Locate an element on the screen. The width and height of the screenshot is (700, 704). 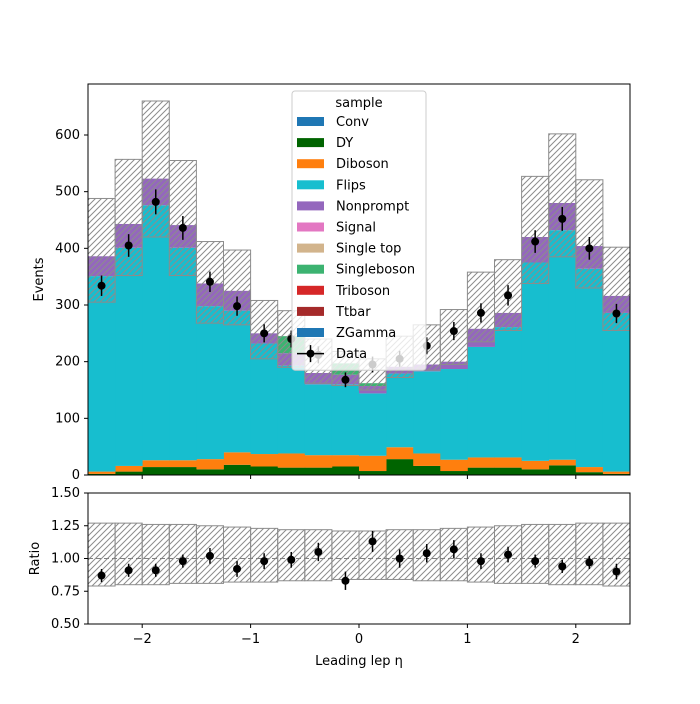
x-tick-label: −2 is located at coordinates (142, 639).